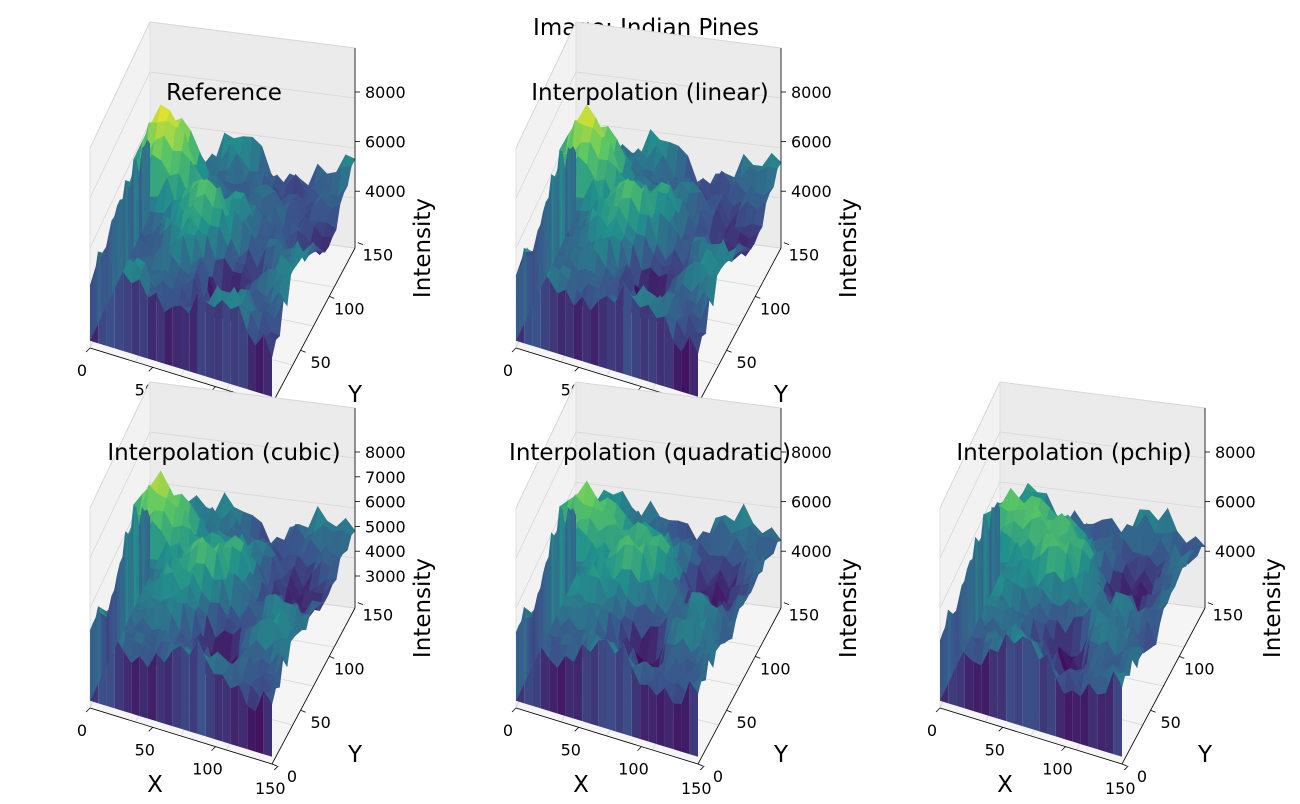 Image resolution: width=1300 pixels, height=804 pixels. Describe the element at coordinates (385, 526) in the screenshot. I see `z-tick-label: 5000` at that location.